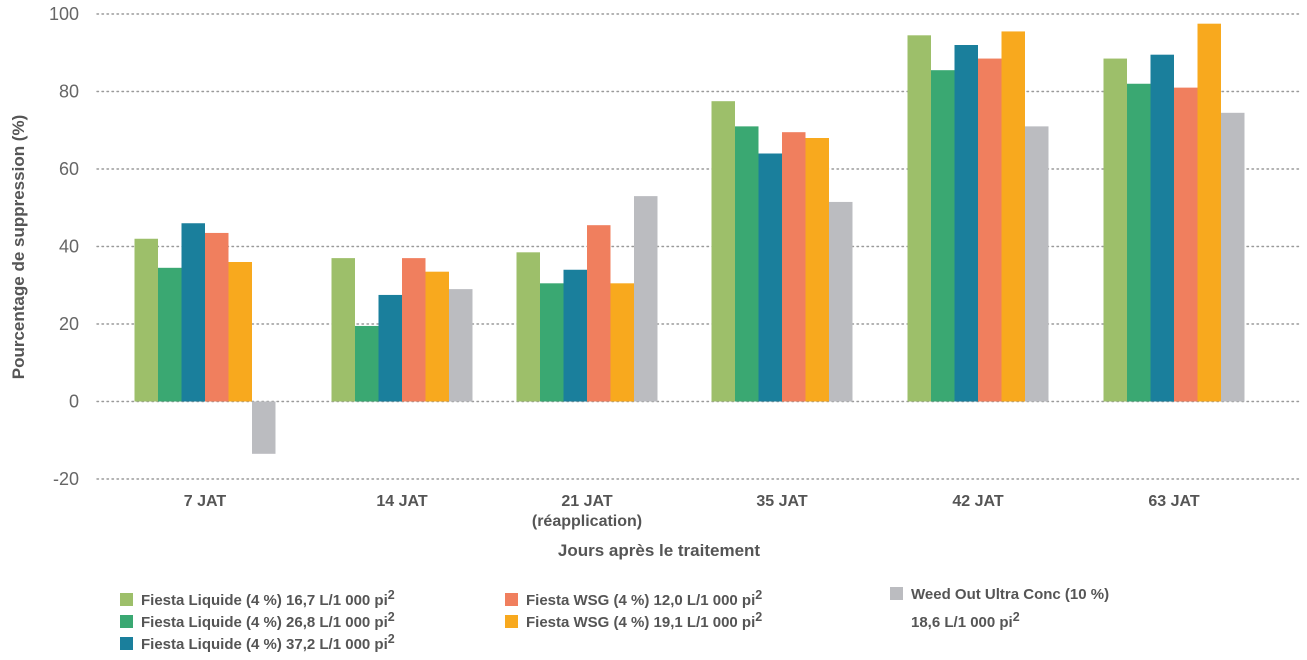  I want to click on legend-item: Fiesta Liquide (4 %) 26,8 L/1 000 pi2, so click(257, 620).